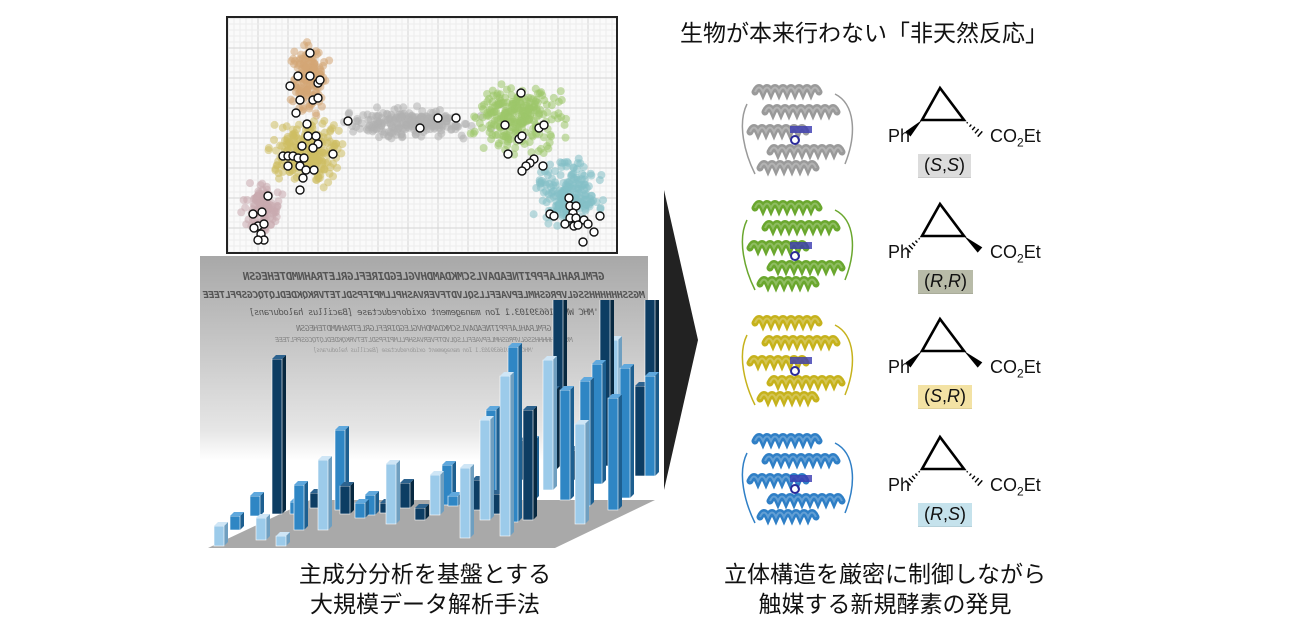 This screenshot has width=1300, height=628. What do you see at coordinates (864, 34) in the screenshot?
I see `right-panel-title: 生物が本来行わない「非天然反応」` at bounding box center [864, 34].